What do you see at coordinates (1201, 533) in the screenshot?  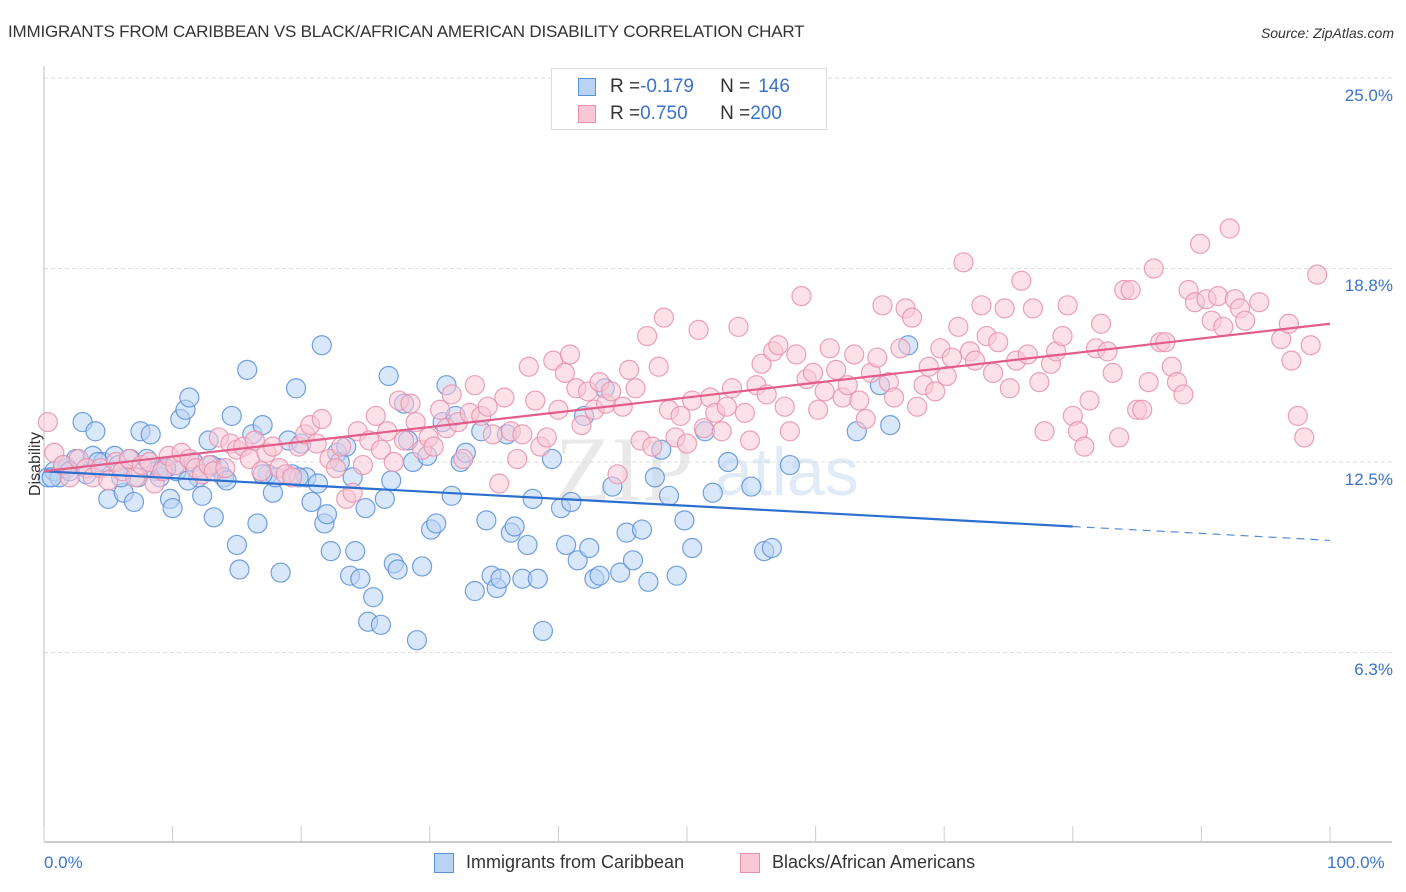 I see `trend-line-extension` at bounding box center [1201, 533].